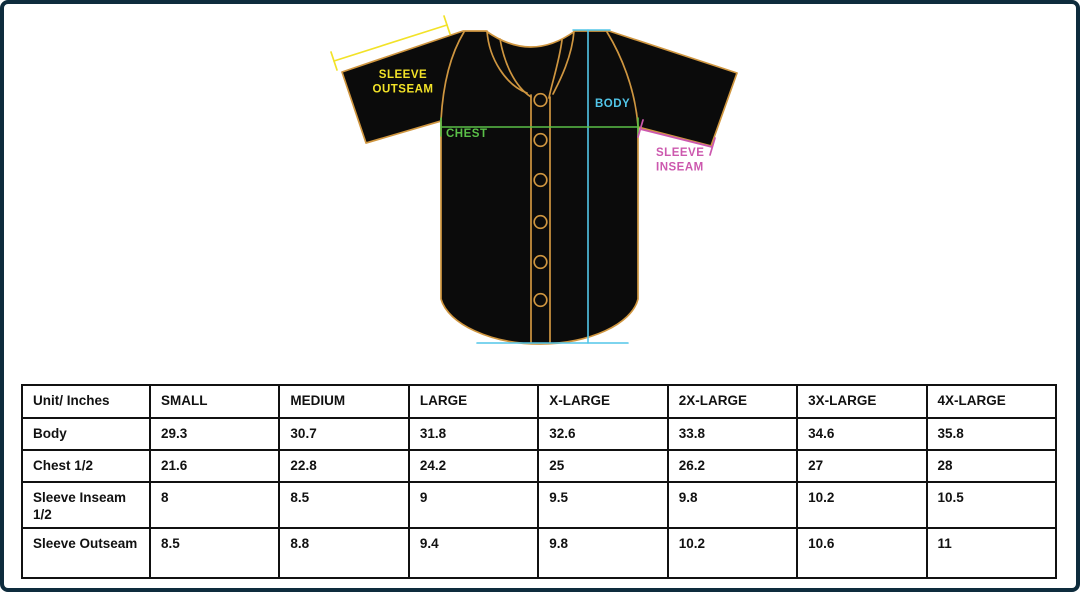 The image size is (1080, 592). What do you see at coordinates (991, 434) in the screenshot?
I see `value-cell: 35.8` at bounding box center [991, 434].